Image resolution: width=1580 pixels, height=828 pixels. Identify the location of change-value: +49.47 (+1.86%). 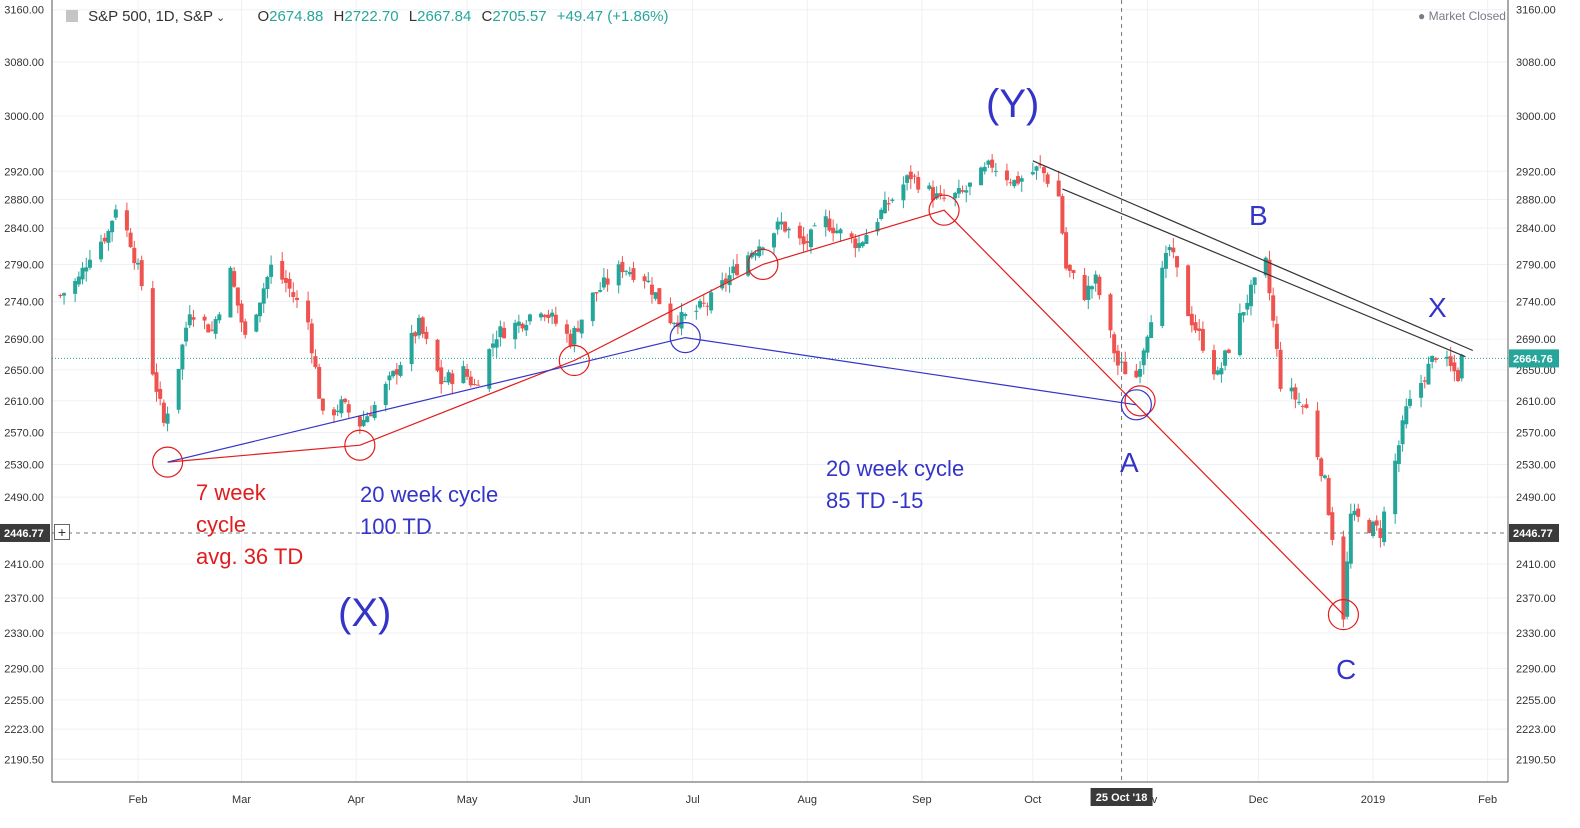
(612, 16).